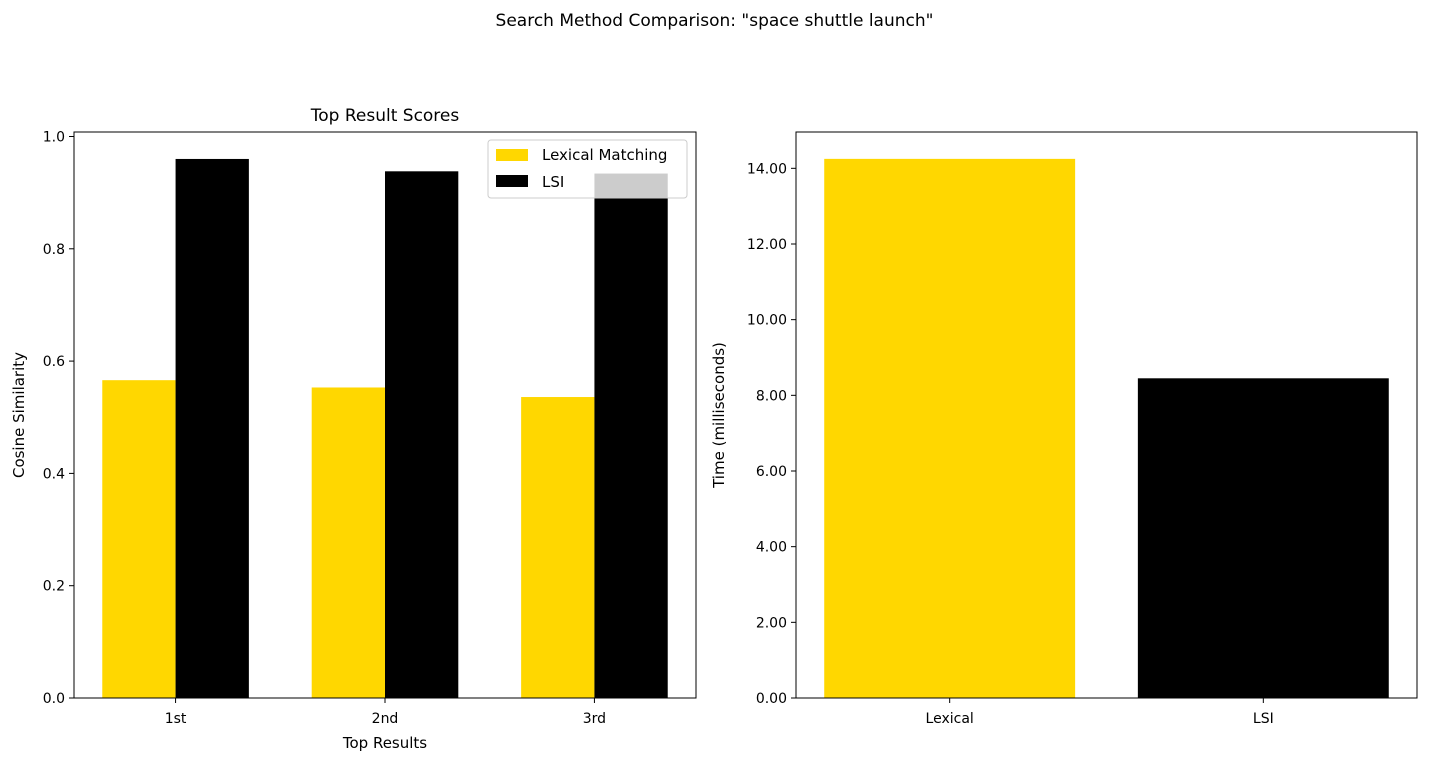  I want to click on y-tick-label: 0.8, so click(54, 250).